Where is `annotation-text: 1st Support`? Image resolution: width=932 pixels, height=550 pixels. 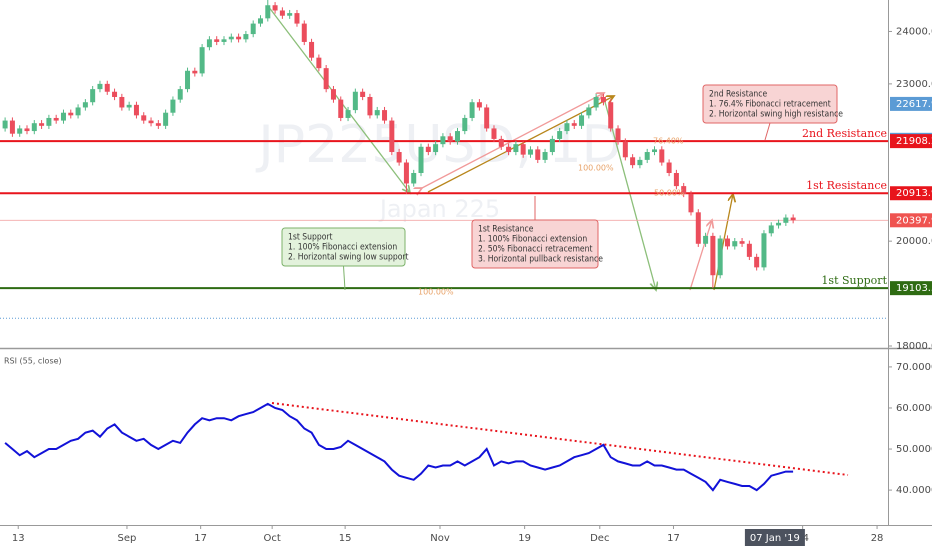 annotation-text: 1st Support is located at coordinates (310, 238).